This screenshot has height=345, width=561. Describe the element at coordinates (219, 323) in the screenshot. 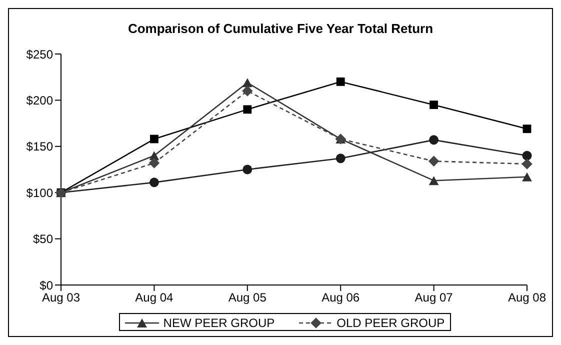

I see `legend-label: NEW PEER GROUP` at that location.